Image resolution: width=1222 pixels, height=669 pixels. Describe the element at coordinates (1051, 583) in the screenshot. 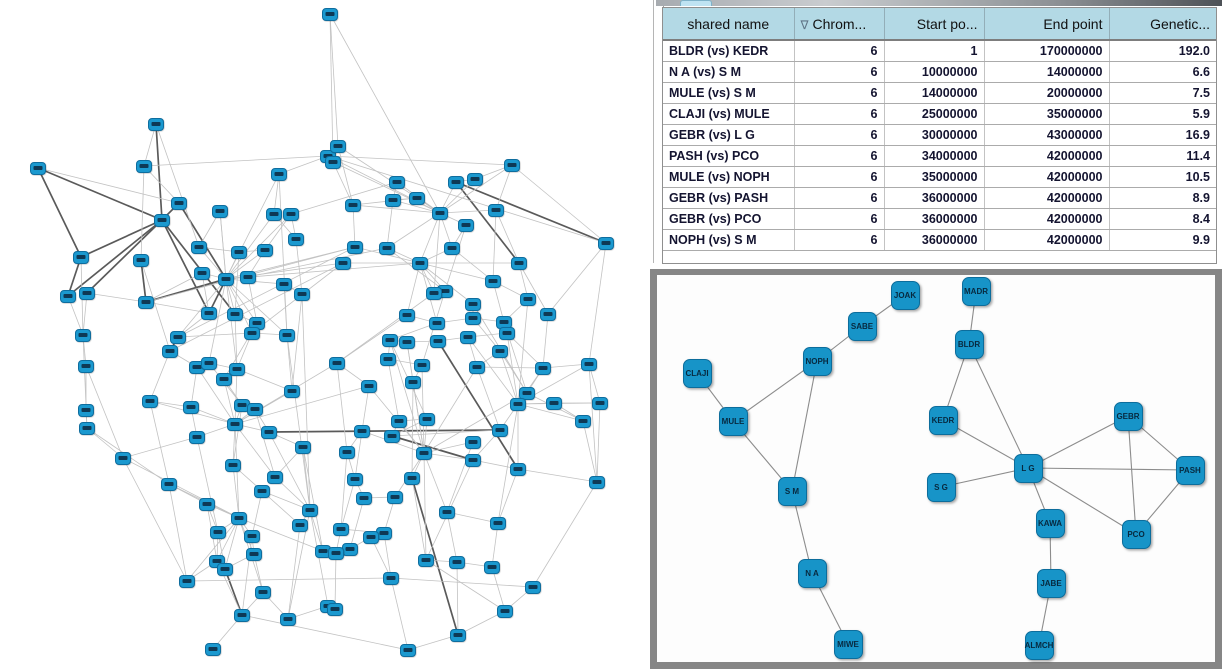

I see `graph-node-jabe: JABE` at that location.